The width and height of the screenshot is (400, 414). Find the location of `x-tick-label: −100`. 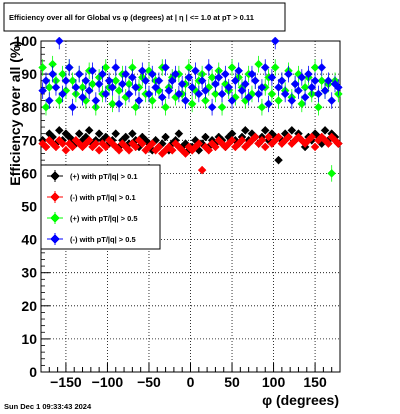

x-tick-label: −100 is located at coordinates (108, 382).